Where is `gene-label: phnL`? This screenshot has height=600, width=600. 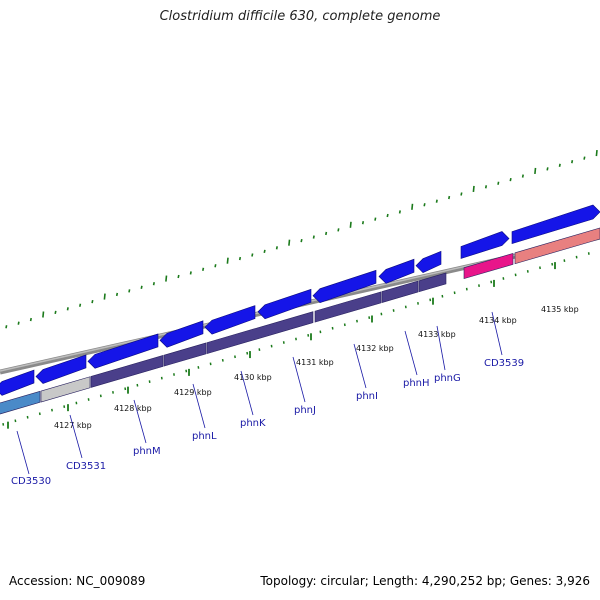
gene-label: phnL is located at coordinates (204, 436).